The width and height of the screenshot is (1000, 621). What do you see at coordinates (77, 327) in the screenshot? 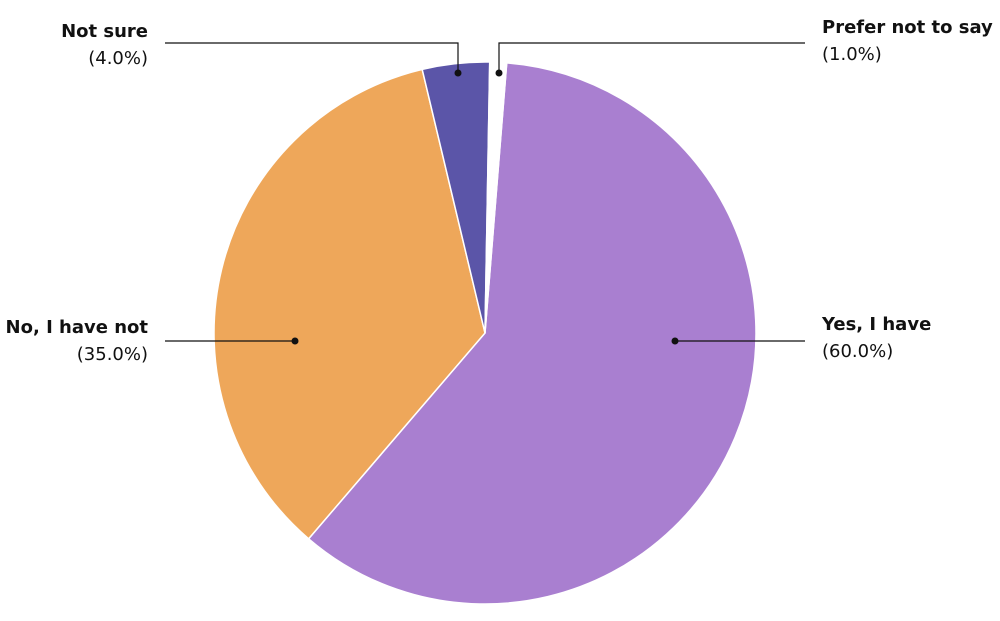
I see `slice-label: No, I have not` at bounding box center [77, 327].